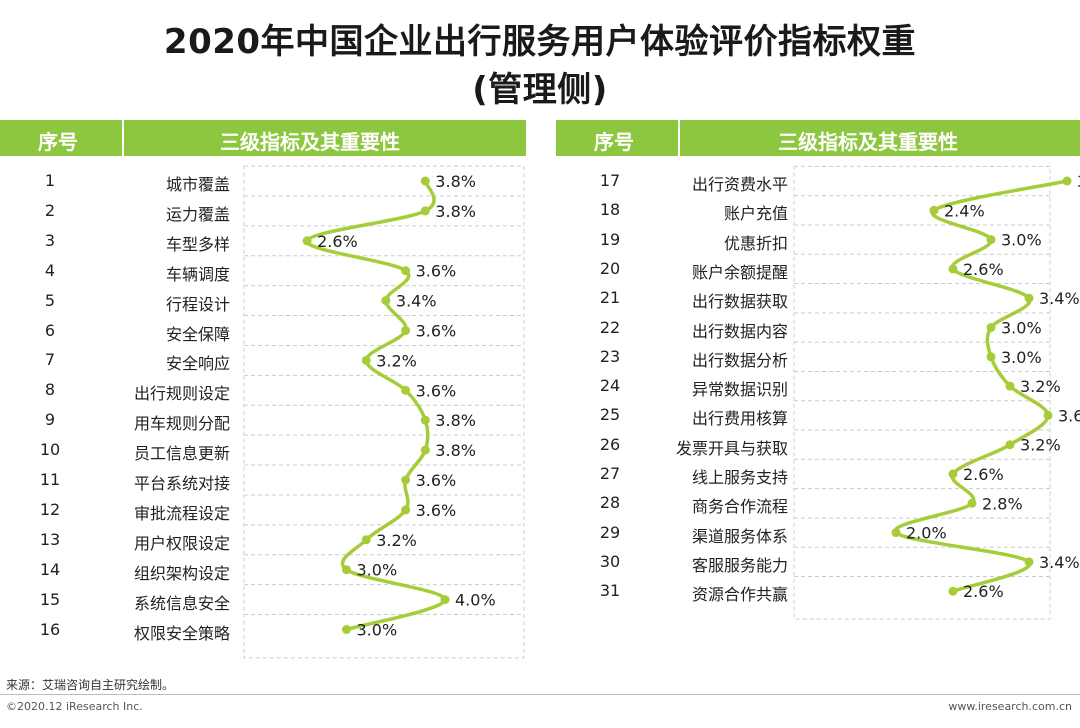 Image resolution: width=1080 pixels, height=728 pixels. I want to click on indicator-name: 优惠折扣, so click(755, 243).